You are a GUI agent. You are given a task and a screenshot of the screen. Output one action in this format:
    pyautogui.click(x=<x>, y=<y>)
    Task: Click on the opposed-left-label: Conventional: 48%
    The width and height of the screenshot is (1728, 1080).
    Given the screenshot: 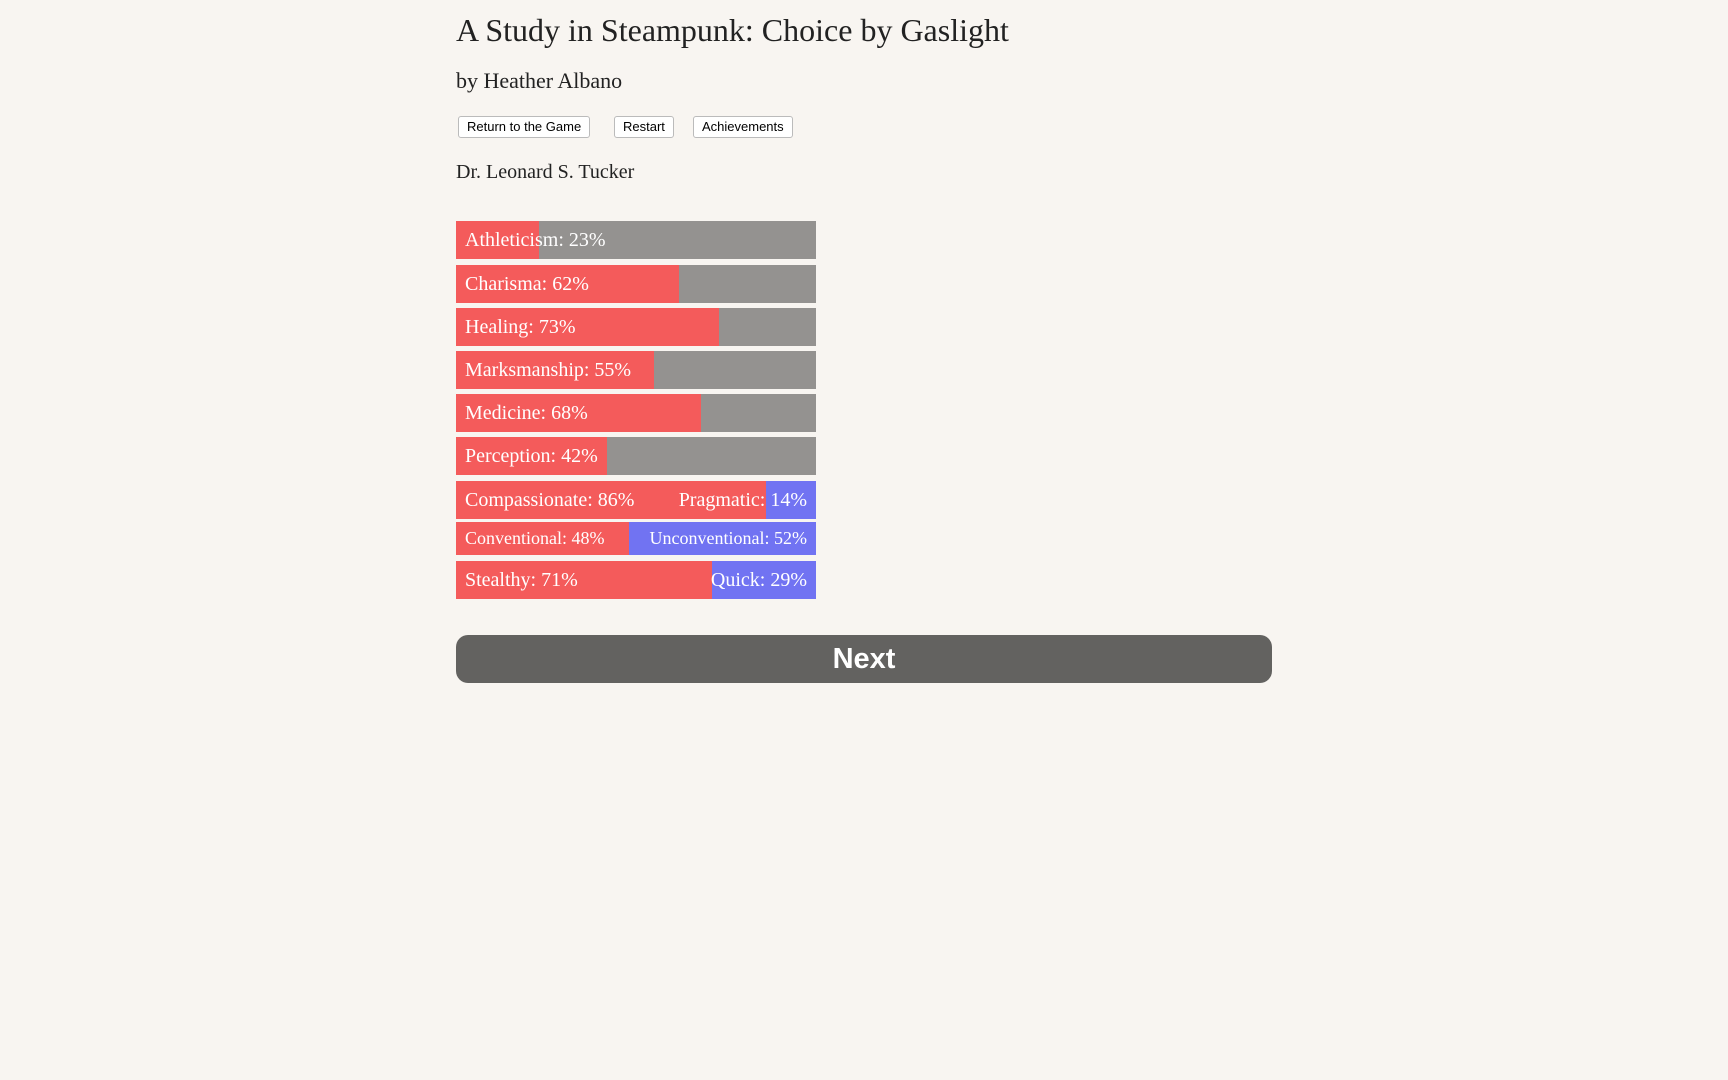 What is the action you would take?
    pyautogui.click(x=535, y=538)
    